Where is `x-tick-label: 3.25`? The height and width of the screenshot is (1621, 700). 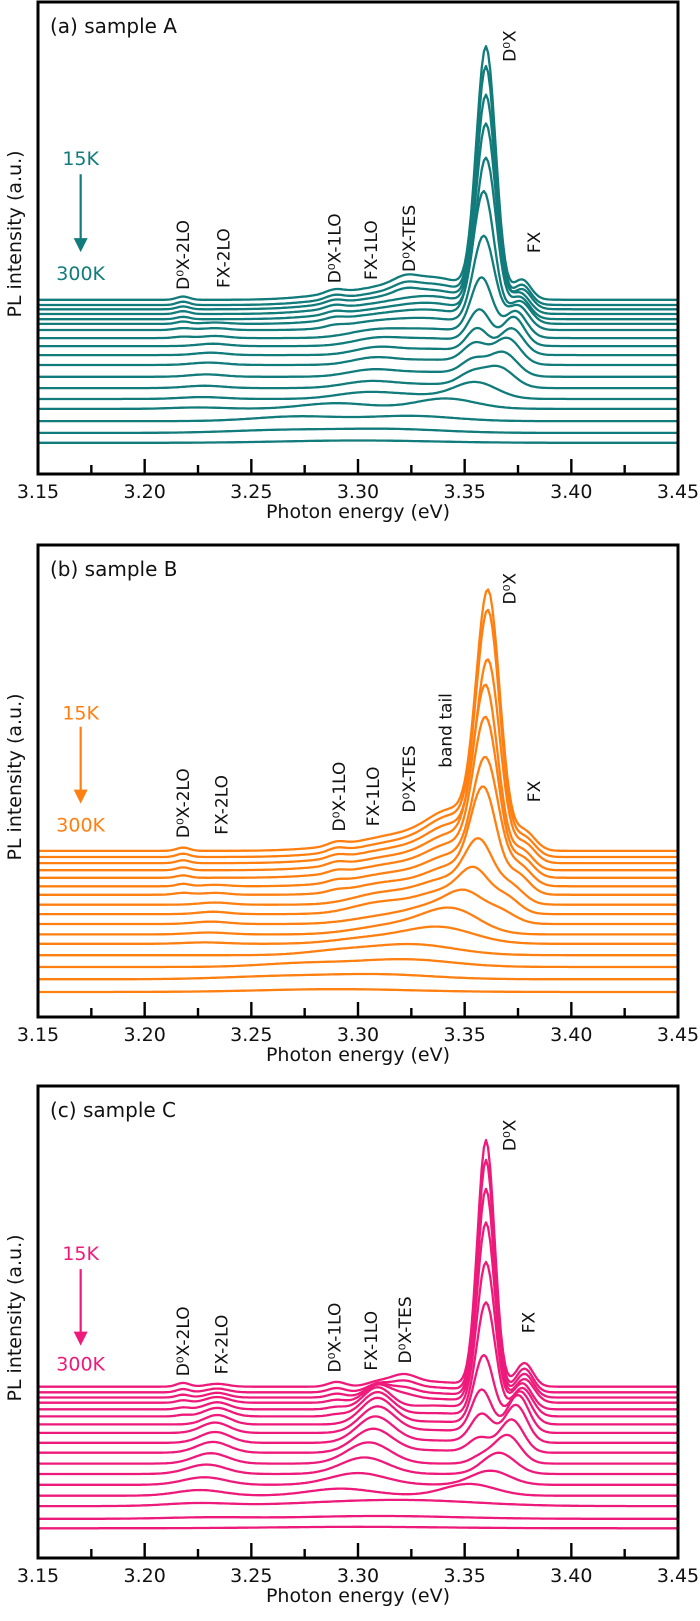
x-tick-label: 3.25 is located at coordinates (251, 1035).